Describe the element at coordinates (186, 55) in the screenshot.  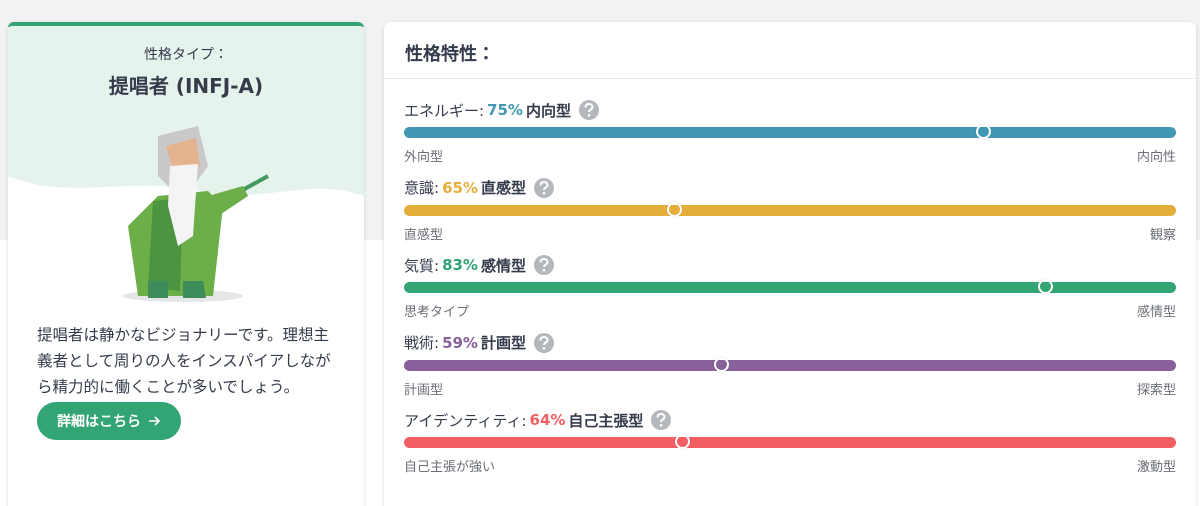
I see `type-label: 性格タイプ：` at that location.